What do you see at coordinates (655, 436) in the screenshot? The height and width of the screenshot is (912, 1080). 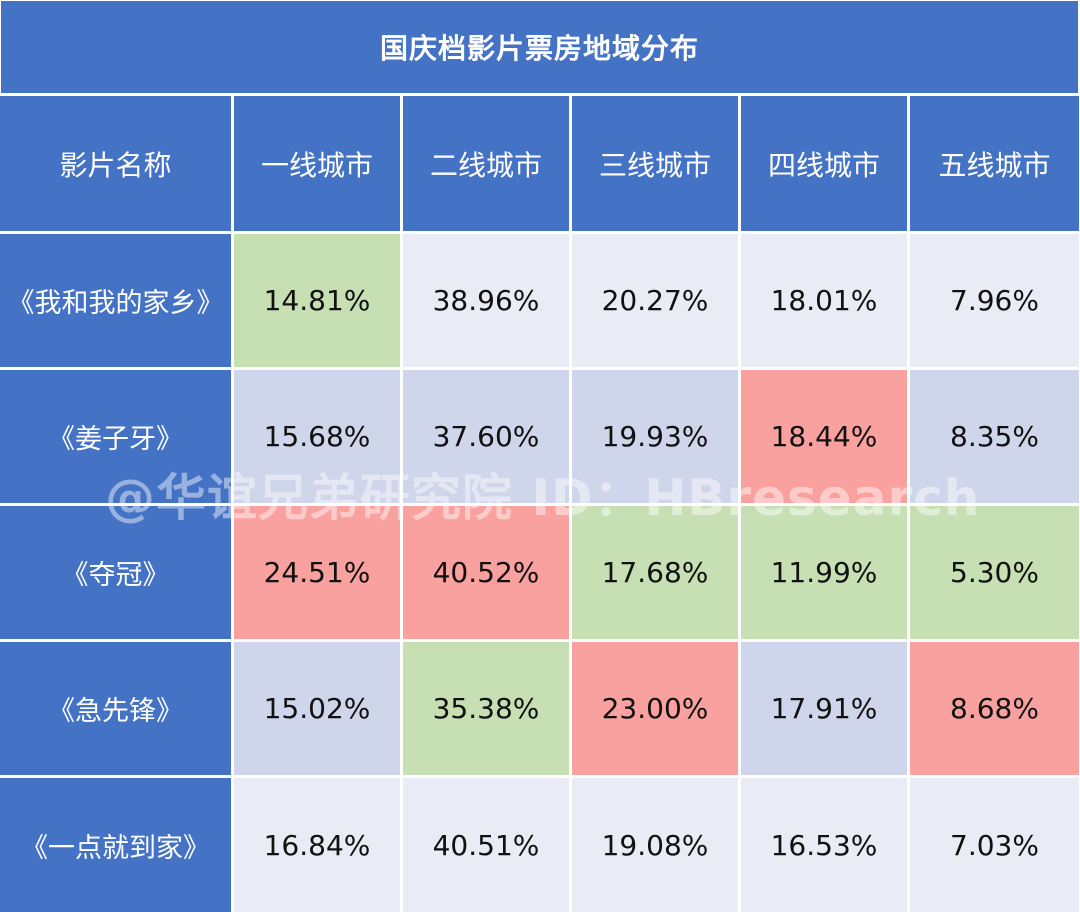 I see `table-cell: 19.93%` at bounding box center [655, 436].